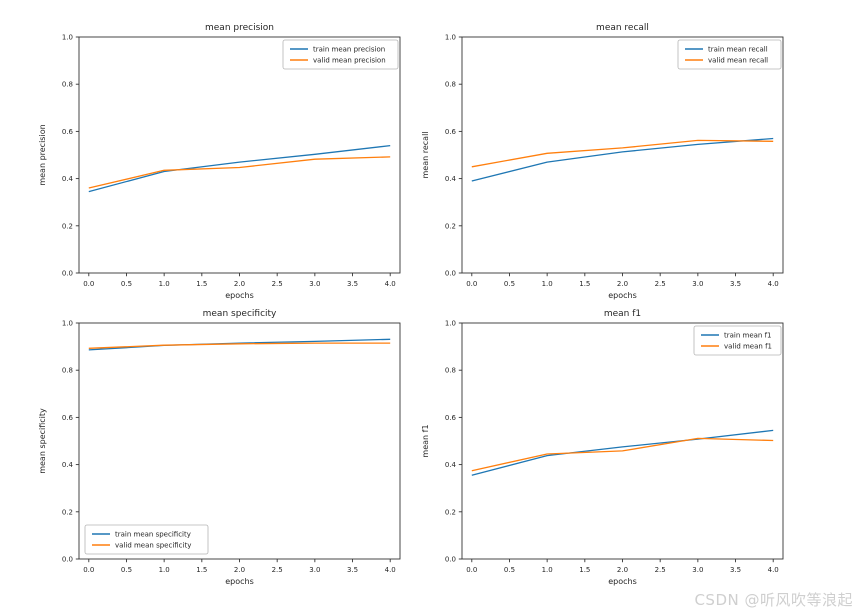  I want to click on legend-label: train mean recall, so click(738, 50).